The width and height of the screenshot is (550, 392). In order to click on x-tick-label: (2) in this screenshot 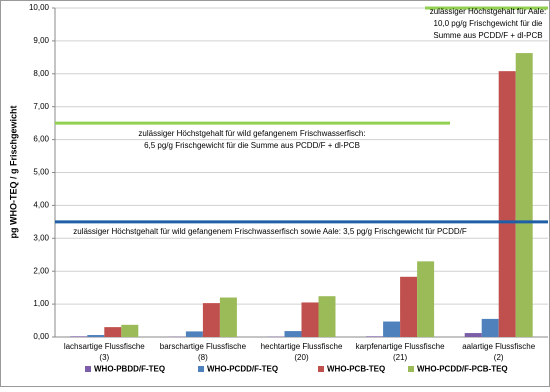, I will do `click(499, 357)`.